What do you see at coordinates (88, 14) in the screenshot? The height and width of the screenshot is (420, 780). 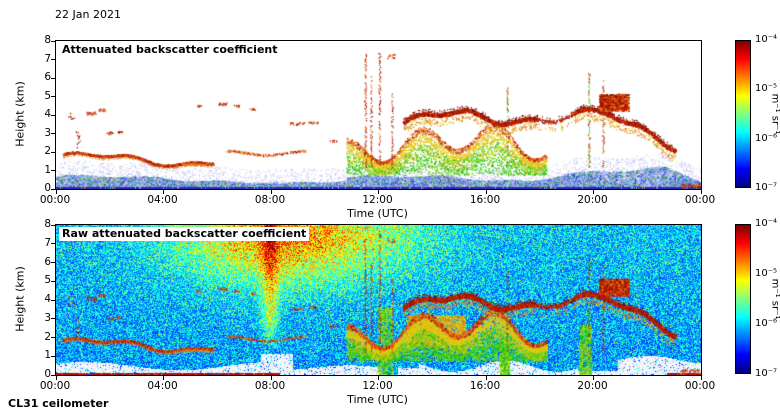 I see `date-label: 22 Jan 2021` at bounding box center [88, 14].